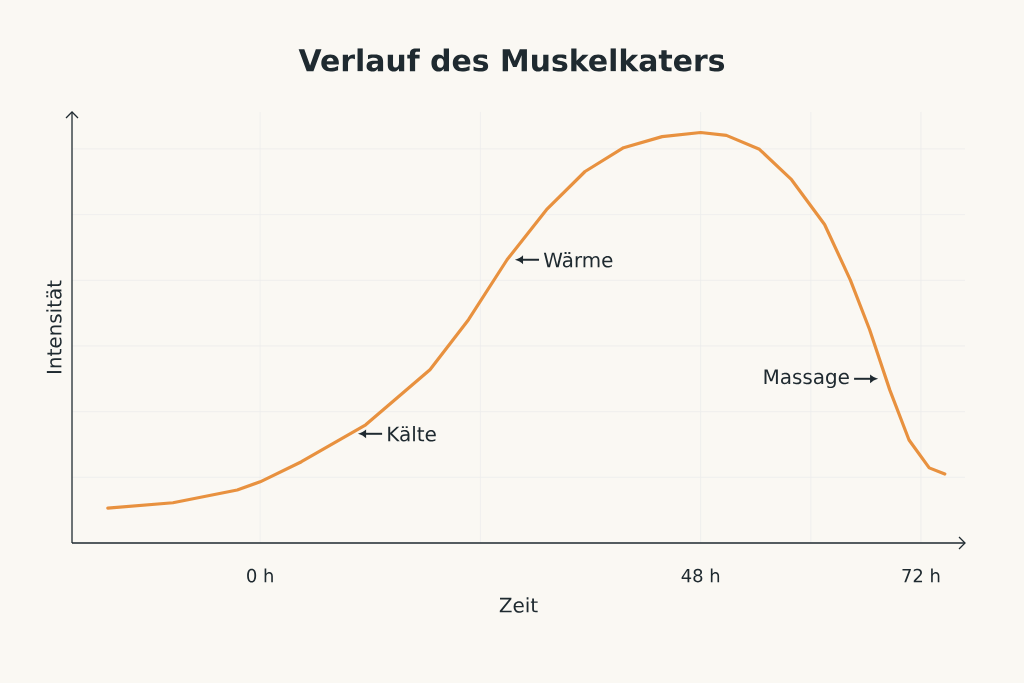 This screenshot has width=1024, height=683. What do you see at coordinates (260, 575) in the screenshot?
I see `x-tick-label: 0 h` at bounding box center [260, 575].